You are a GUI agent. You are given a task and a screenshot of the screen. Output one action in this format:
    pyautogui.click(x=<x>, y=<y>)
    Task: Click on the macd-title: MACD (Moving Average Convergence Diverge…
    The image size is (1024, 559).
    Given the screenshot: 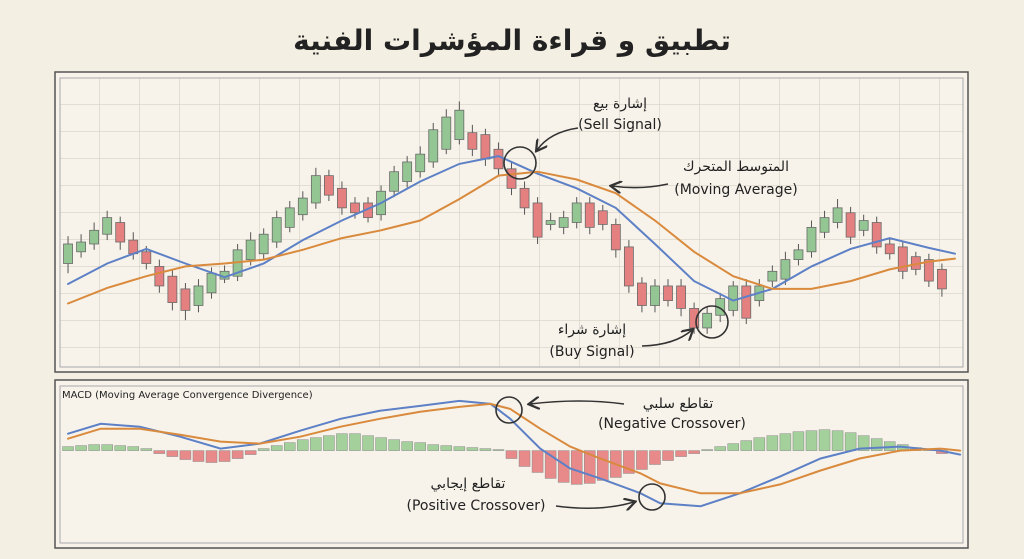 What is the action you would take?
    pyautogui.click(x=187, y=395)
    